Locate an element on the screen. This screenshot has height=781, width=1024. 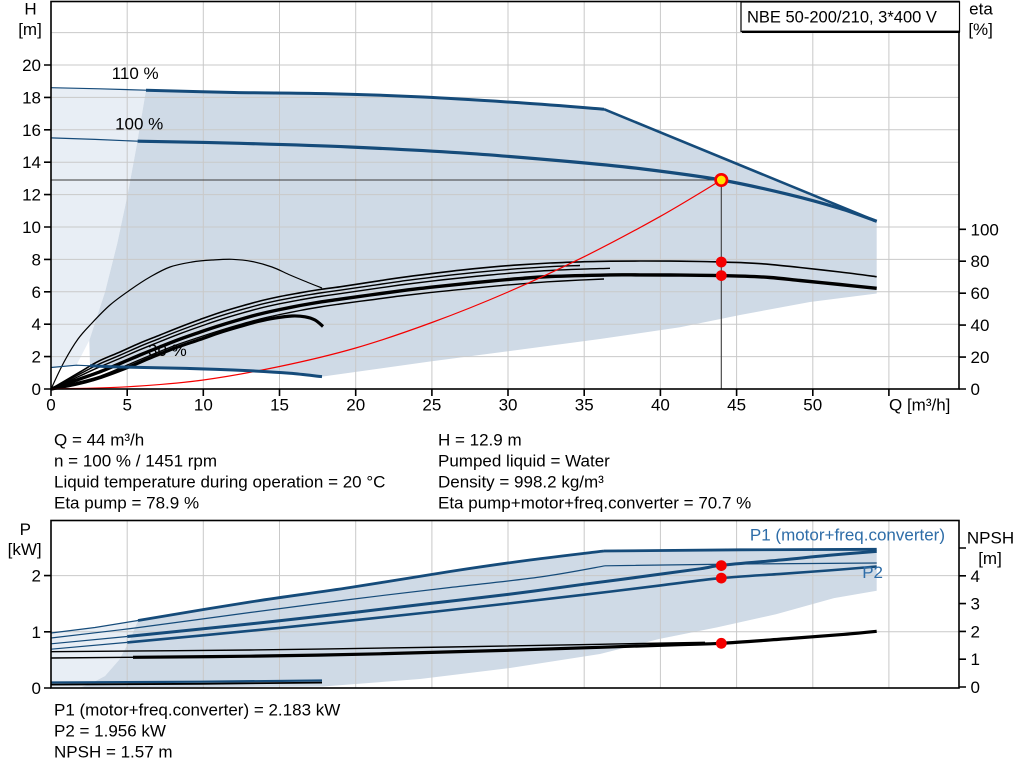
svg-text: 30 is located at coordinates (508, 405).